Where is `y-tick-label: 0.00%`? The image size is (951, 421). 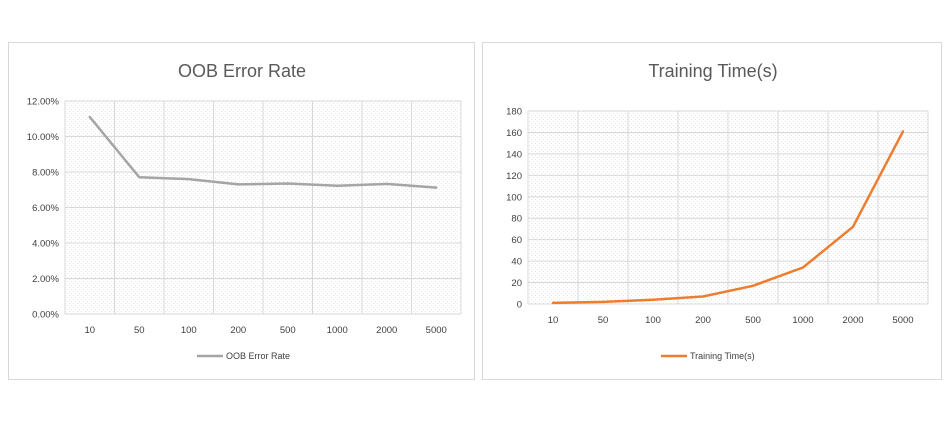
y-tick-label: 0.00% is located at coordinates (45, 315).